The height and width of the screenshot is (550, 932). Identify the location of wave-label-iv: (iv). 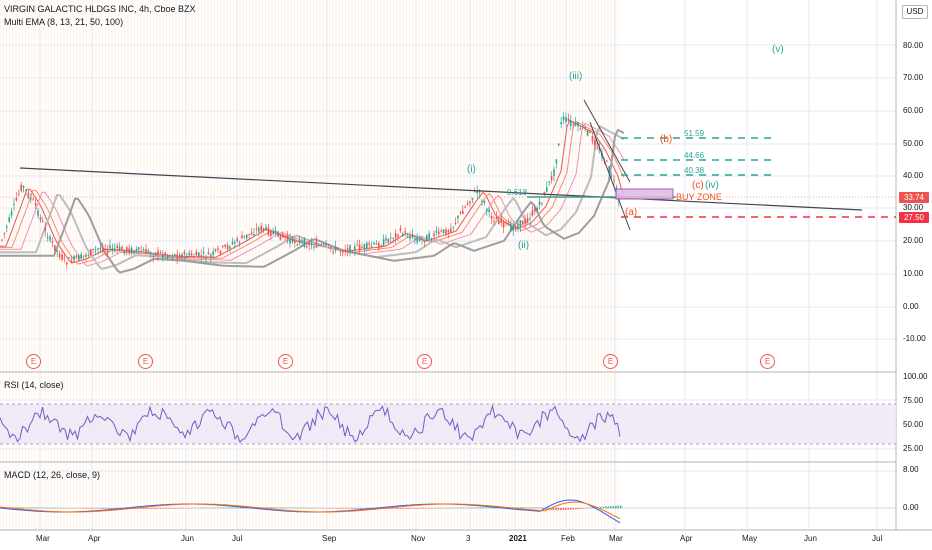
(712, 185).